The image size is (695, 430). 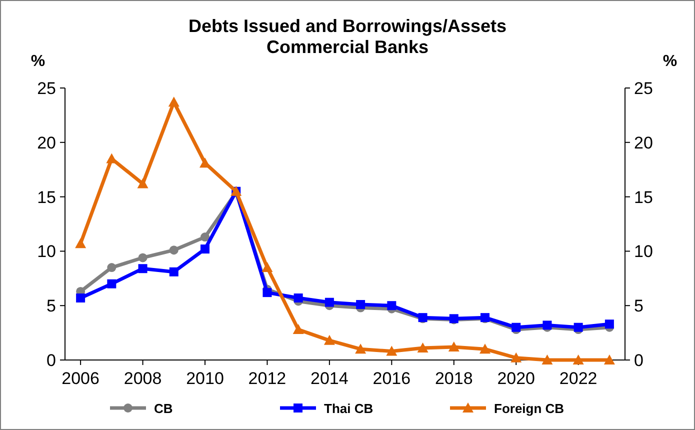 What do you see at coordinates (529, 408) in the screenshot?
I see `legend-label: Foreign CB` at bounding box center [529, 408].